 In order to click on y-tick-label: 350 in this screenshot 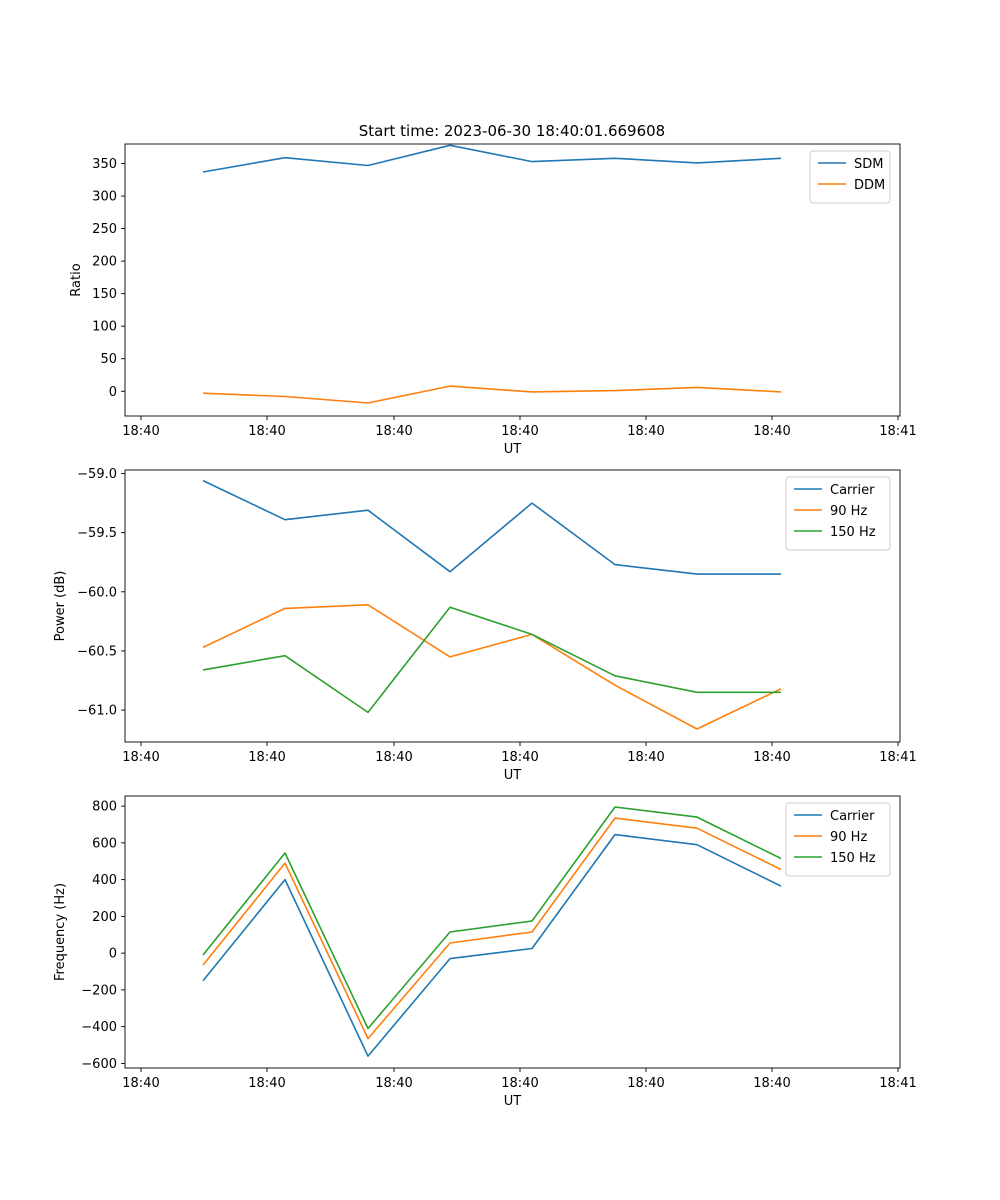, I will do `click(104, 164)`.